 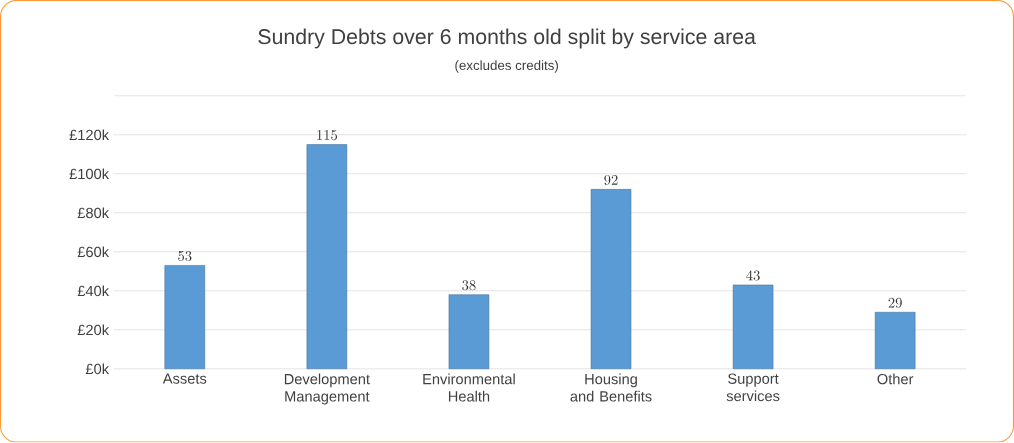 I want to click on x-tick-label: Support services, so click(x=753, y=387).